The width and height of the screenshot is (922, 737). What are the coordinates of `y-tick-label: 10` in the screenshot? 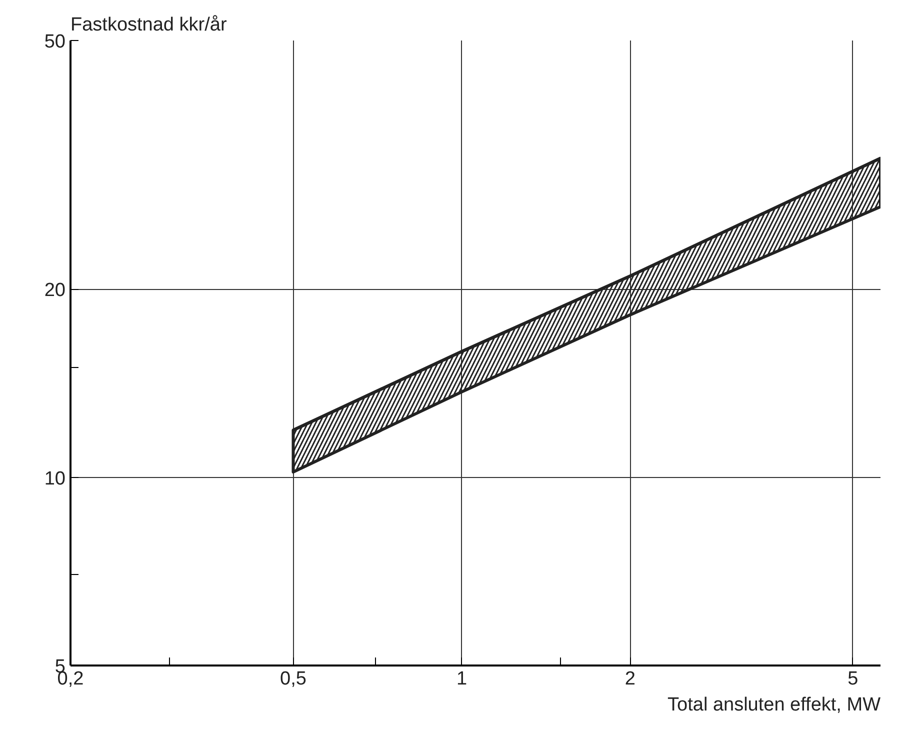 It's located at (55, 479).